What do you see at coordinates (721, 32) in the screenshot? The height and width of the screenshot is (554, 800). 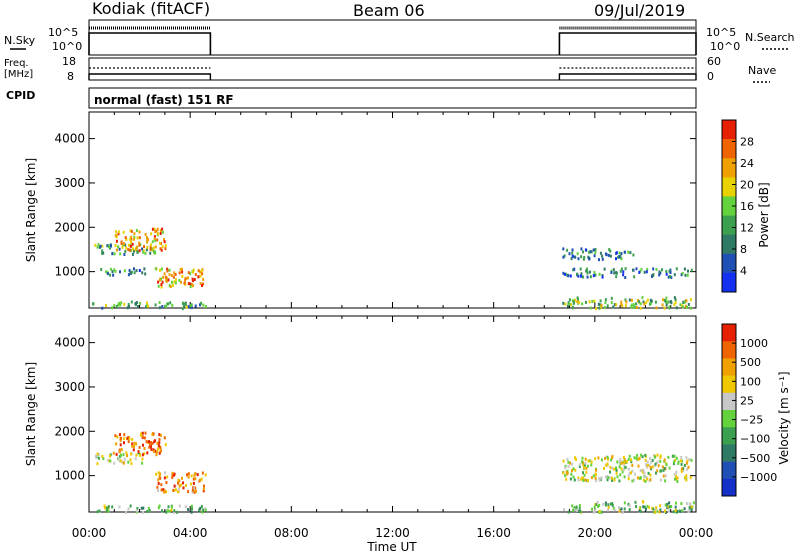 I see `nsky-tick-high-right: 10^5` at bounding box center [721, 32].